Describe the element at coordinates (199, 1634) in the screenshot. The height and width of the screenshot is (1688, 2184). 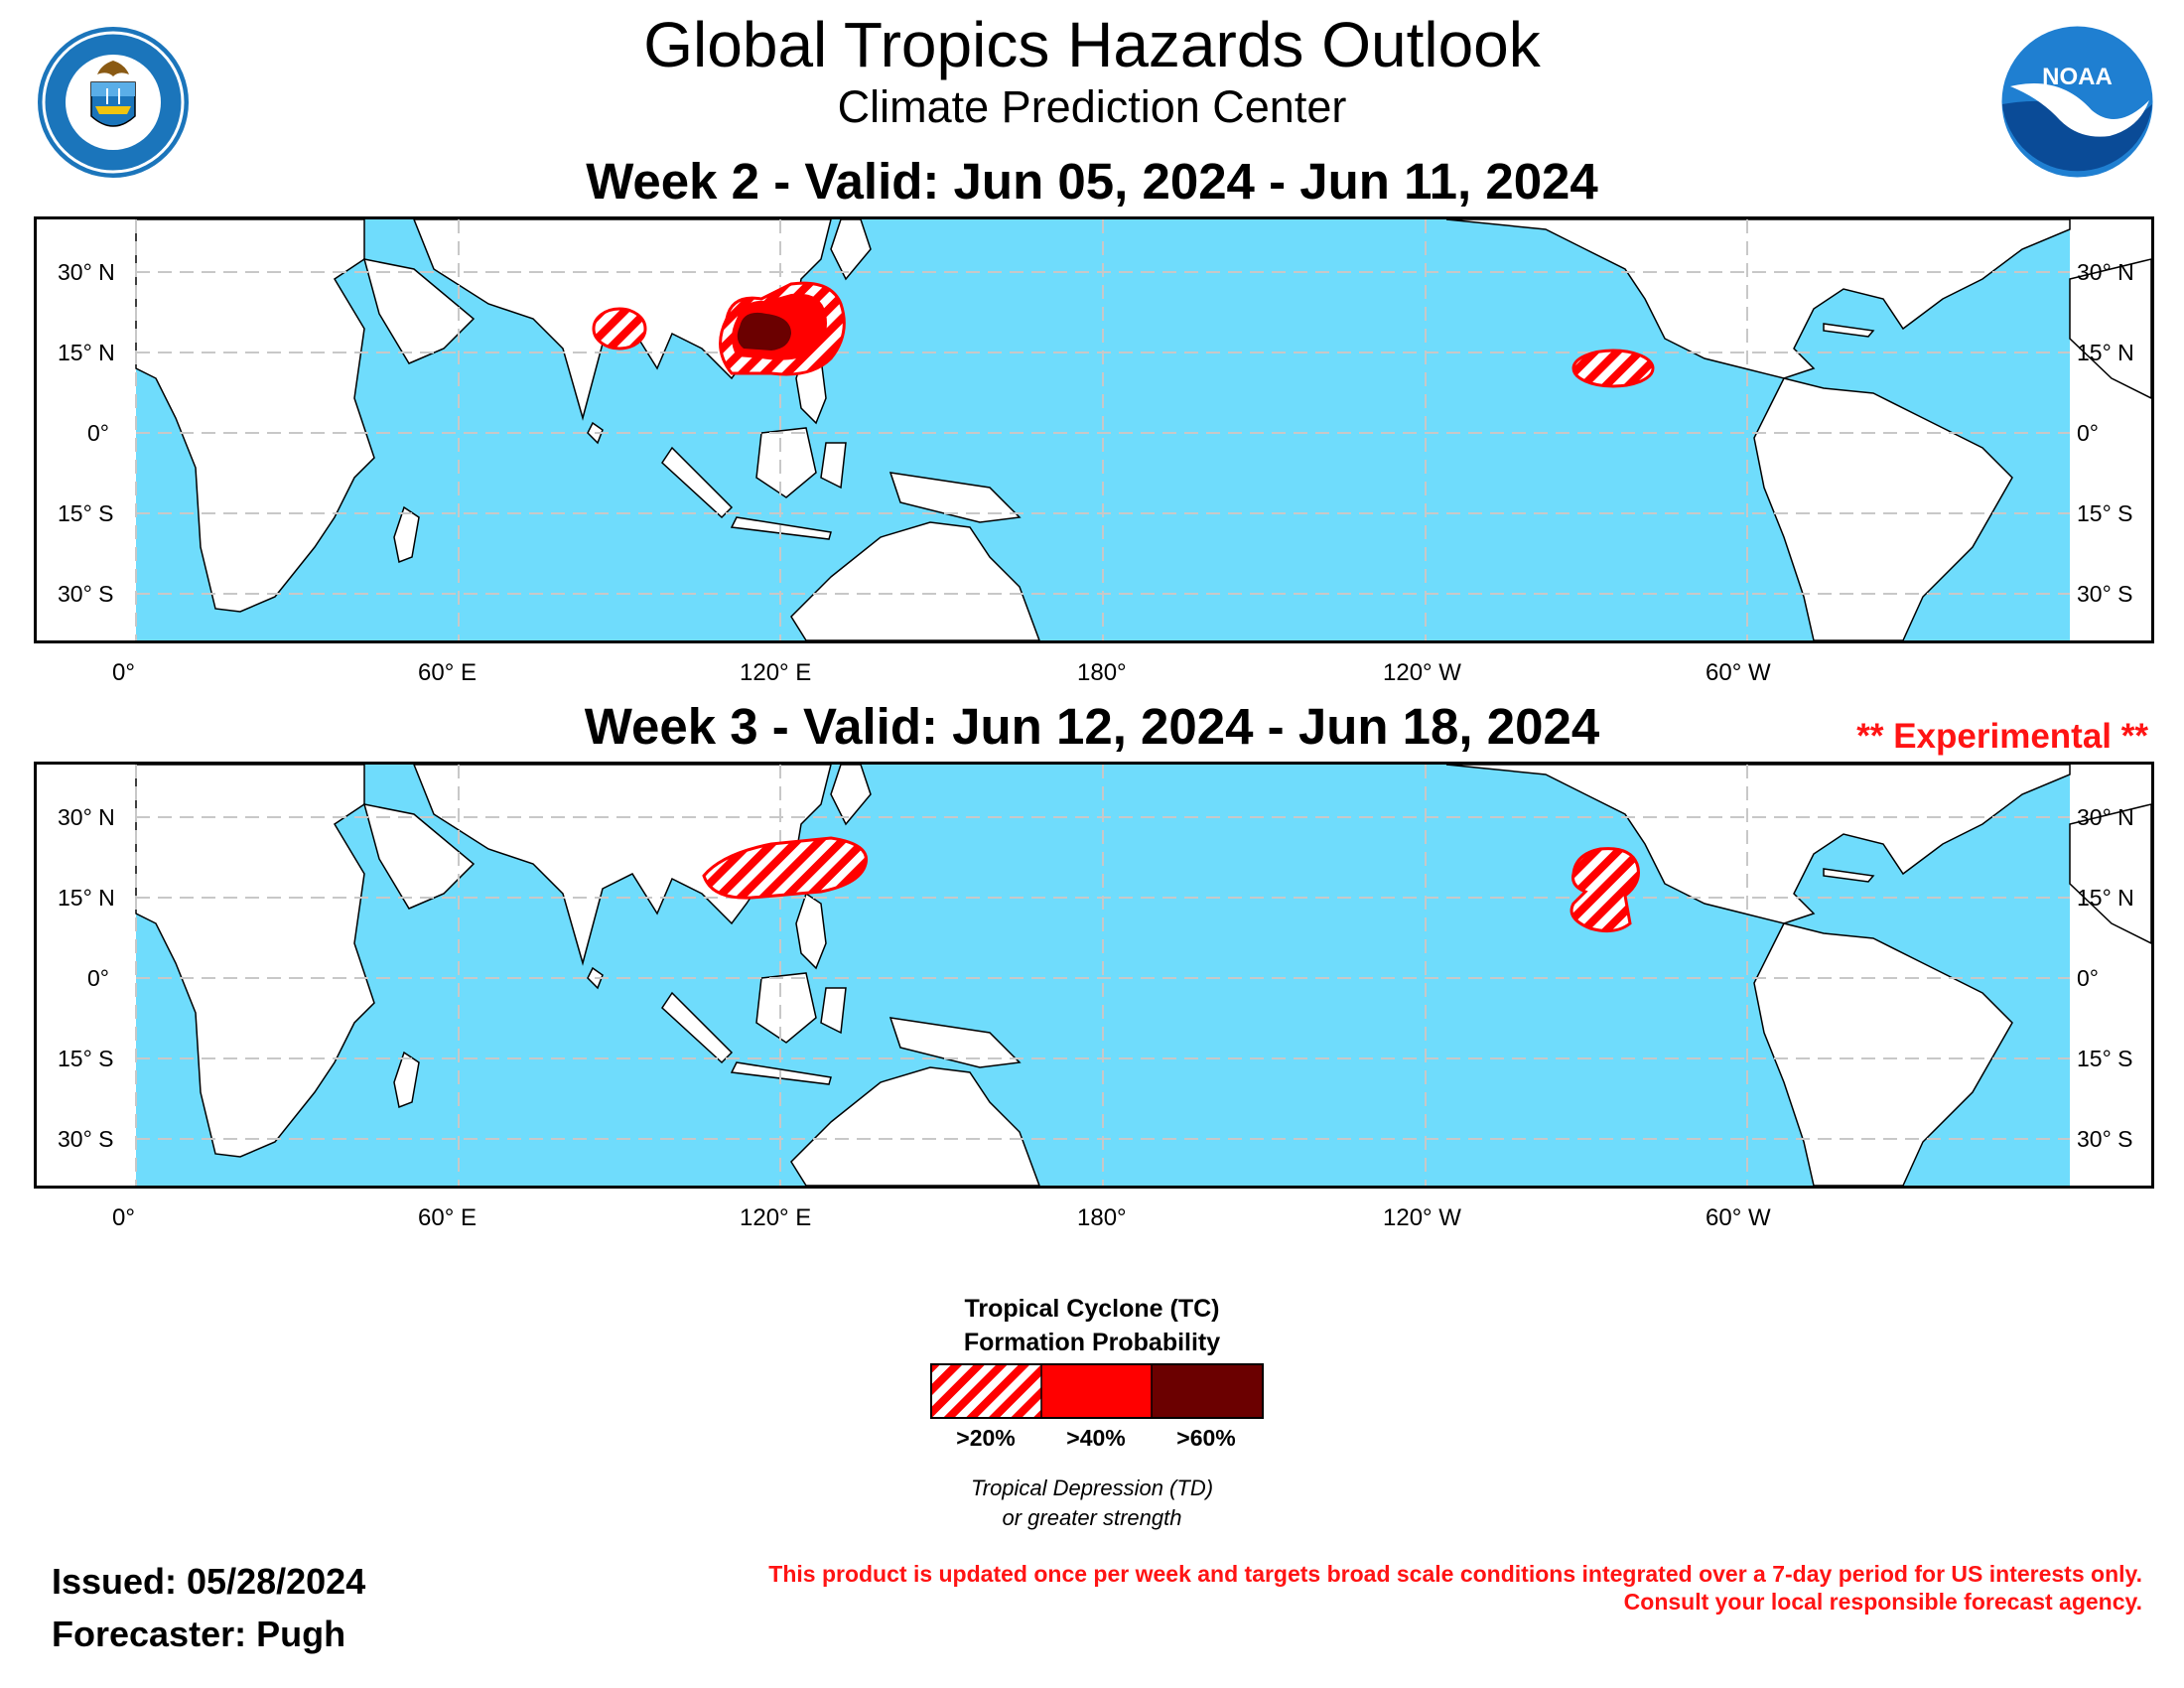
I see `forecaster-name: Forecaster: Pugh` at that location.